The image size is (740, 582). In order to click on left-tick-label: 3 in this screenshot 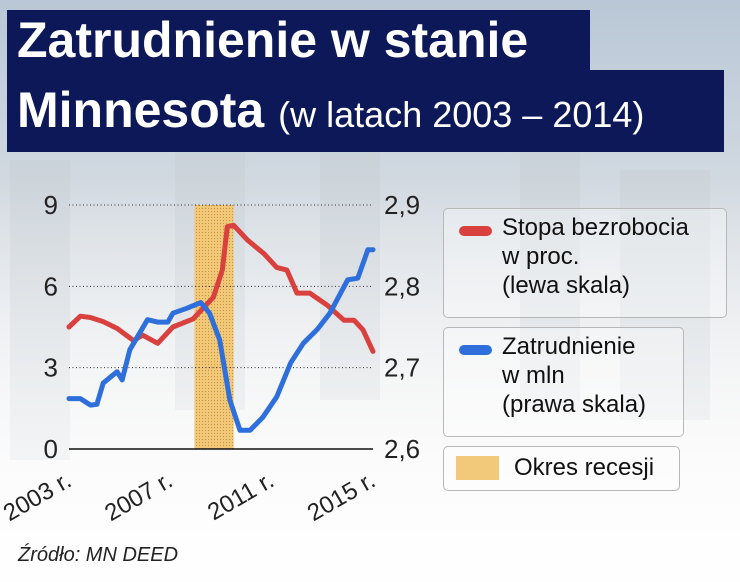, I will do `click(51, 368)`.